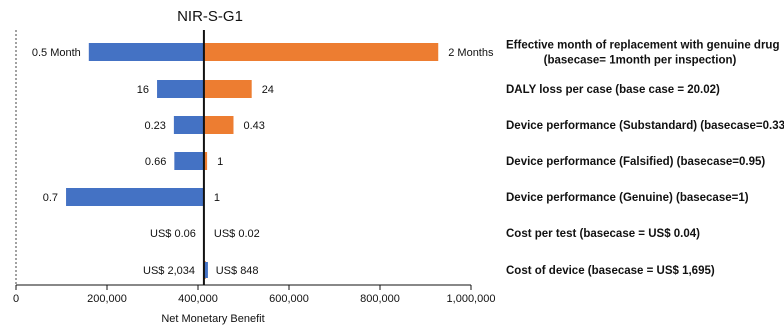  Describe the element at coordinates (154, 126) in the screenshot. I see `bar-low-label-2: 0.23` at that location.